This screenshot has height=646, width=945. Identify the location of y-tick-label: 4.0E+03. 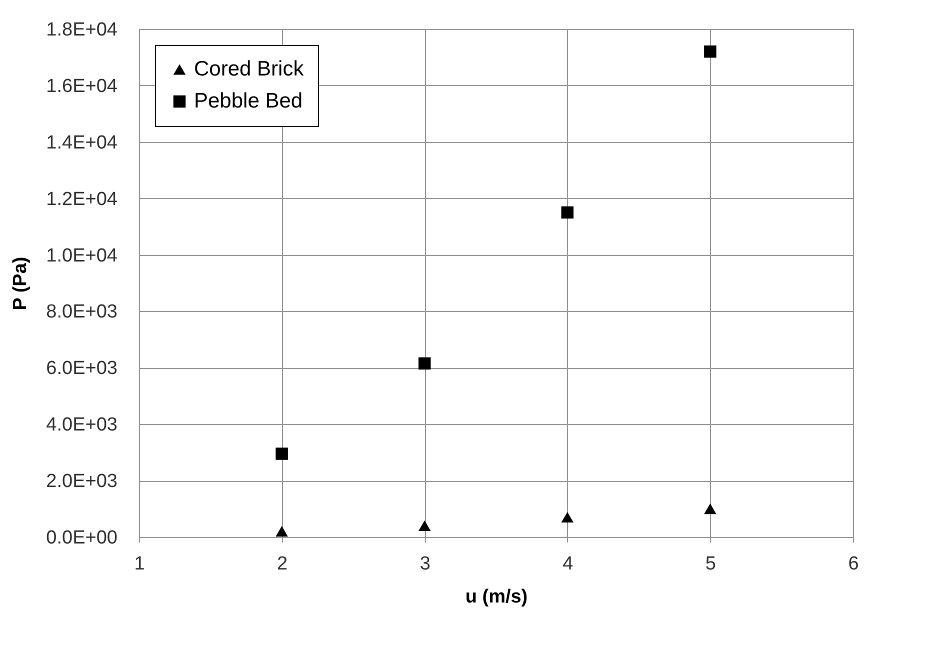
(82, 425).